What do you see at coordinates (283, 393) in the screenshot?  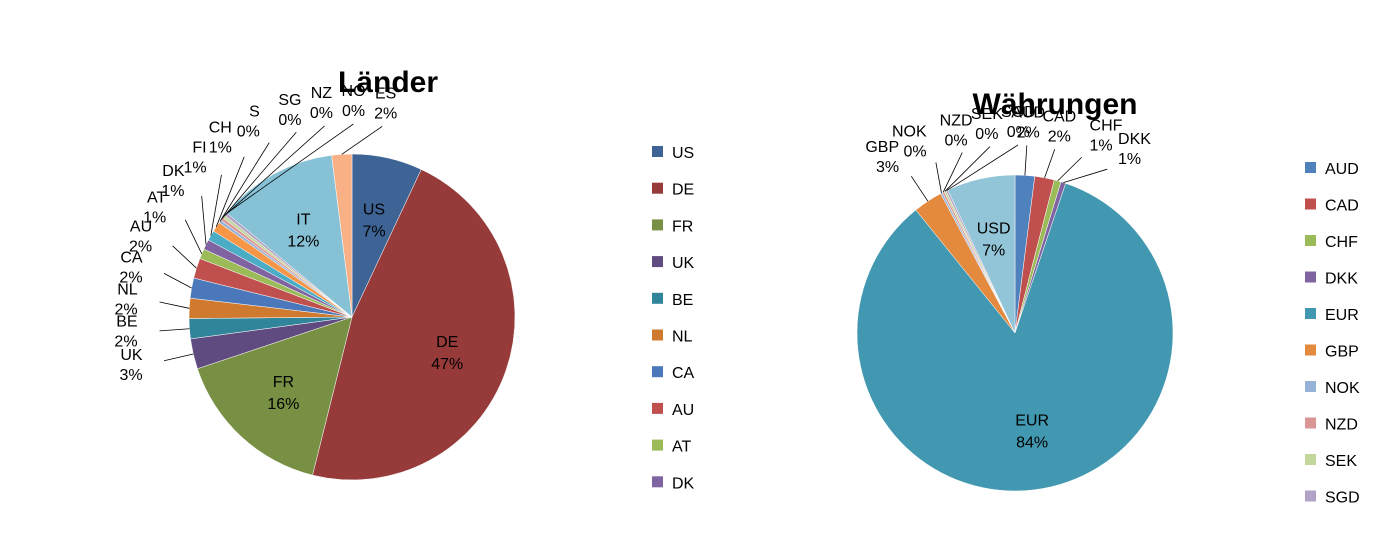 I see `data-label: FR 16%` at bounding box center [283, 393].